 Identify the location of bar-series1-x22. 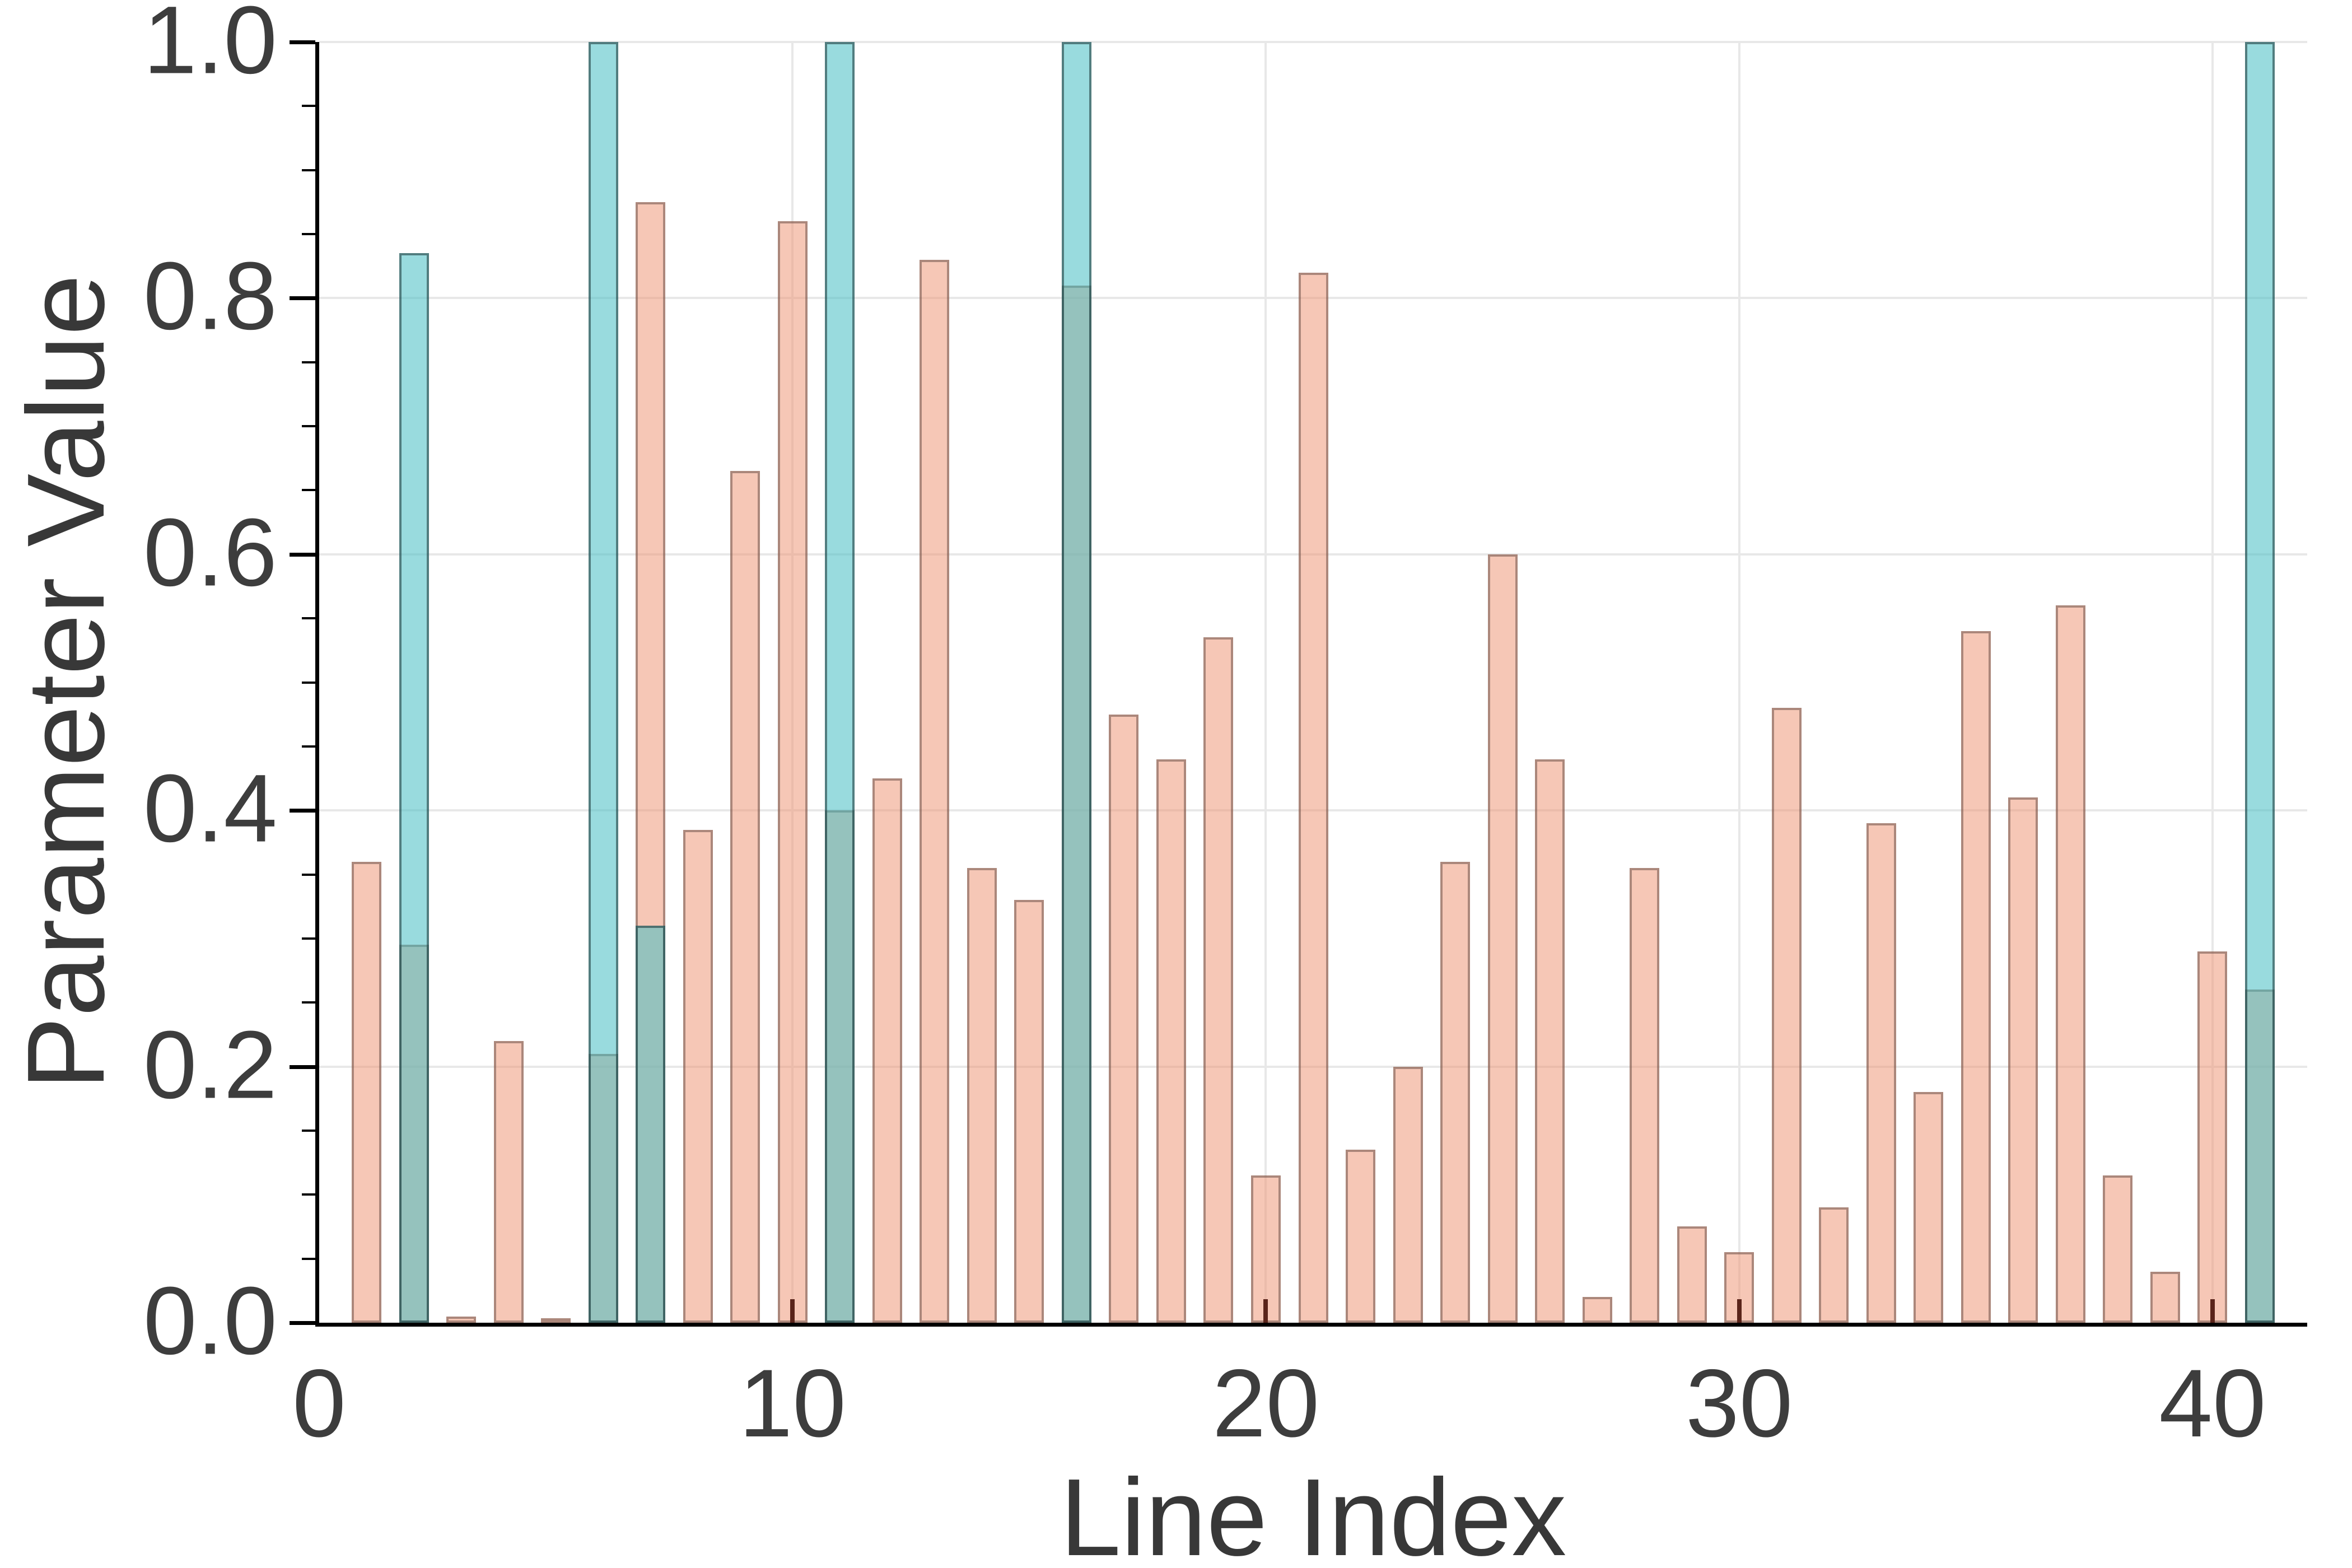
(1361, 1236).